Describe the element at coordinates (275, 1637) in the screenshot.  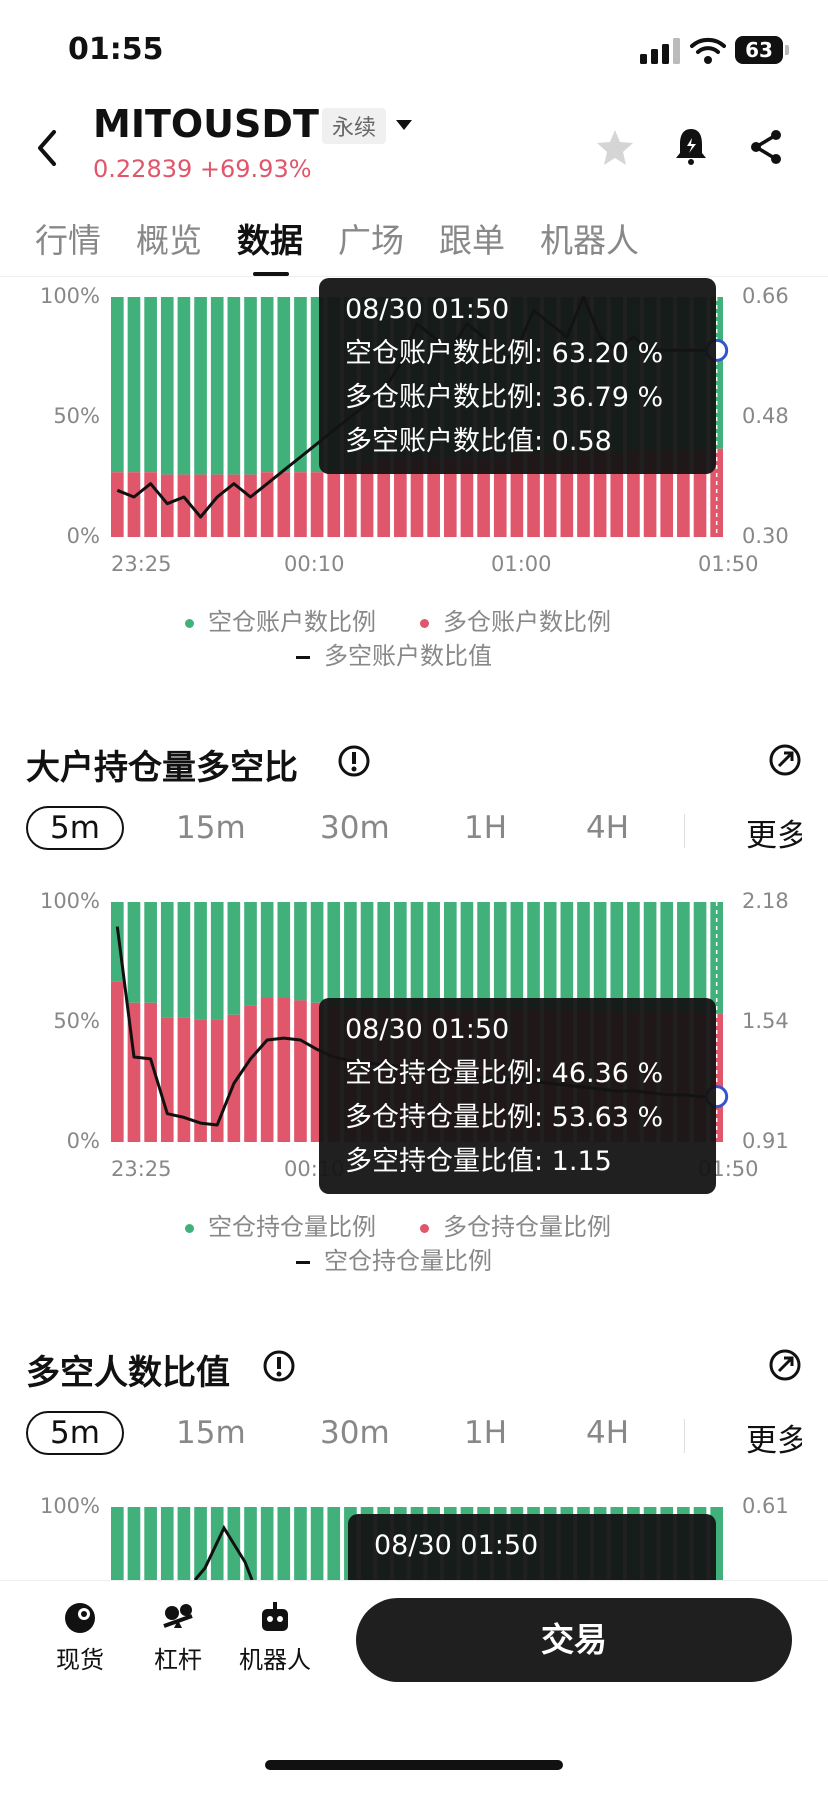
I see `nav-bot: 机器人` at that location.